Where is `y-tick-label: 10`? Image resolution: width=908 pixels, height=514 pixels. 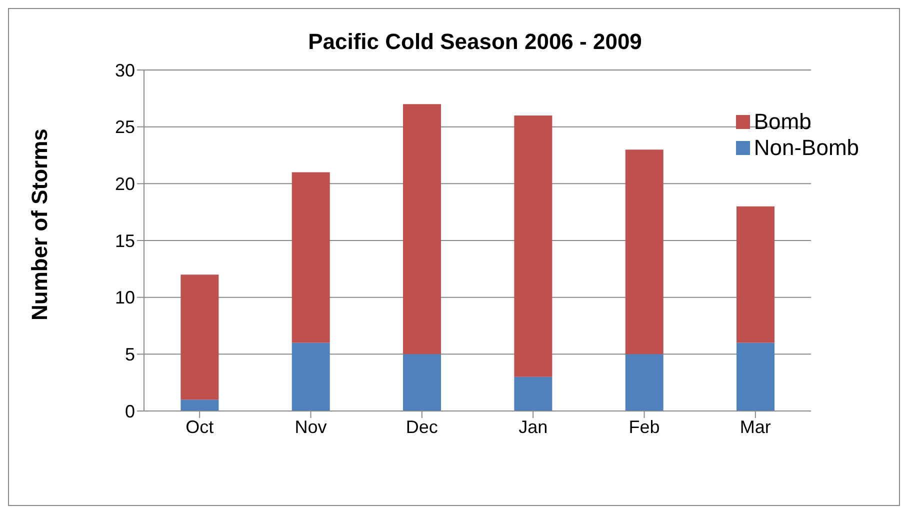 y-tick-label: 10 is located at coordinates (124, 298).